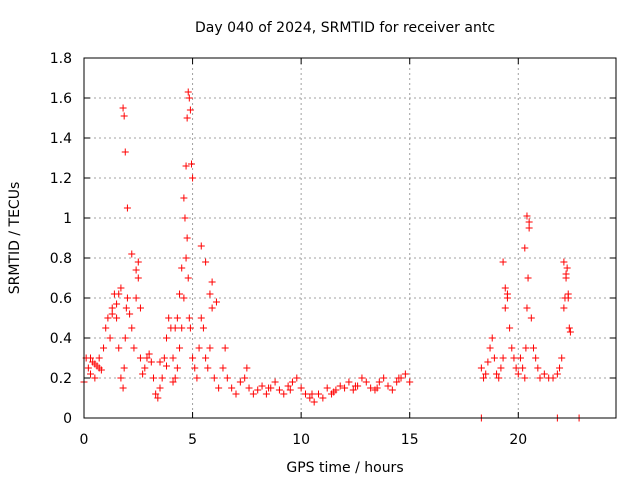 The image size is (640, 480). I want to click on x-axis-label: GPS time / hours, so click(344, 468).